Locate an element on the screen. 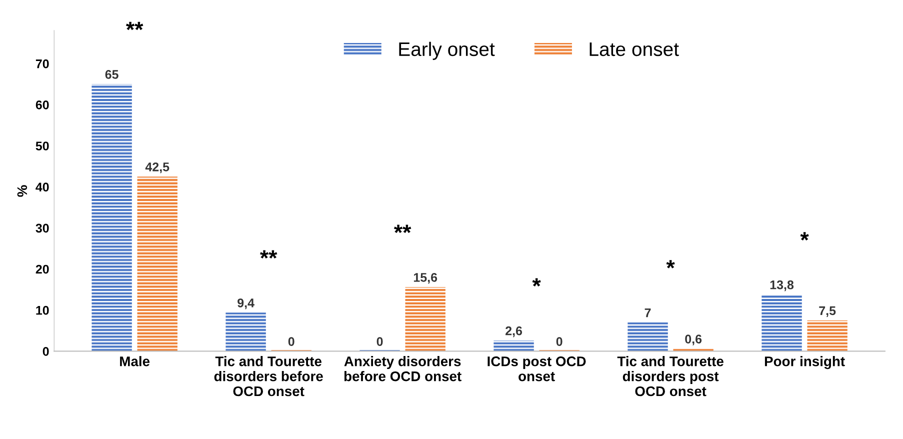 This screenshot has height=439, width=903. y-tick-label: 50 is located at coordinates (42, 146).